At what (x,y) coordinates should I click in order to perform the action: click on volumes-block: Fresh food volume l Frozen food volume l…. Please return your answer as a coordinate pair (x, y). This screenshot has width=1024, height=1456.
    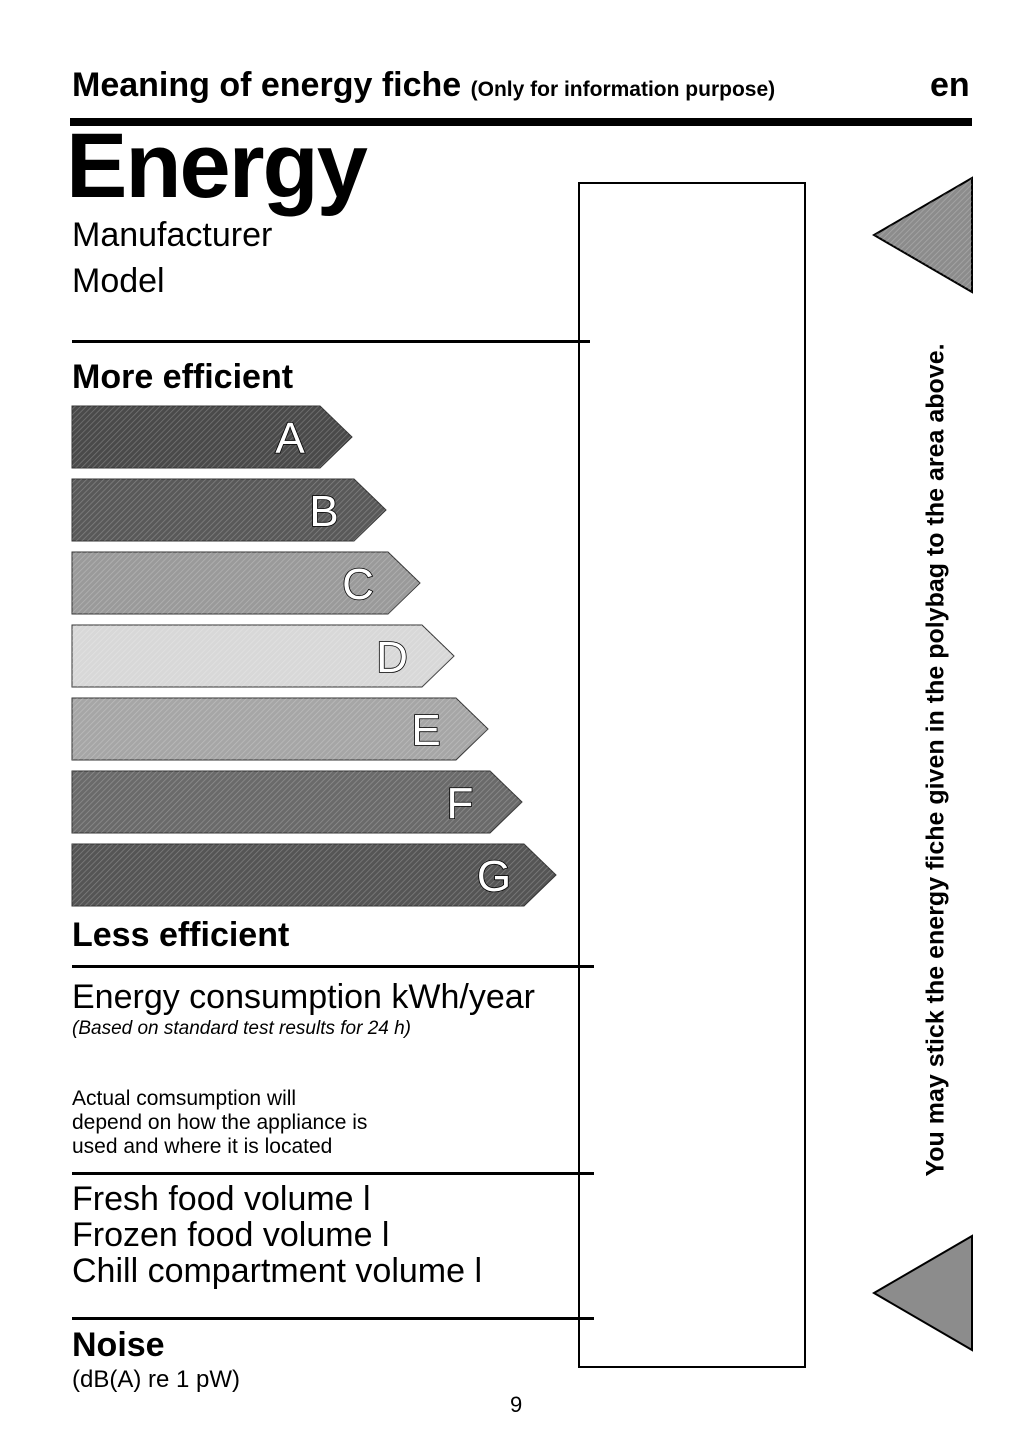
    Looking at the image, I should click on (277, 1235).